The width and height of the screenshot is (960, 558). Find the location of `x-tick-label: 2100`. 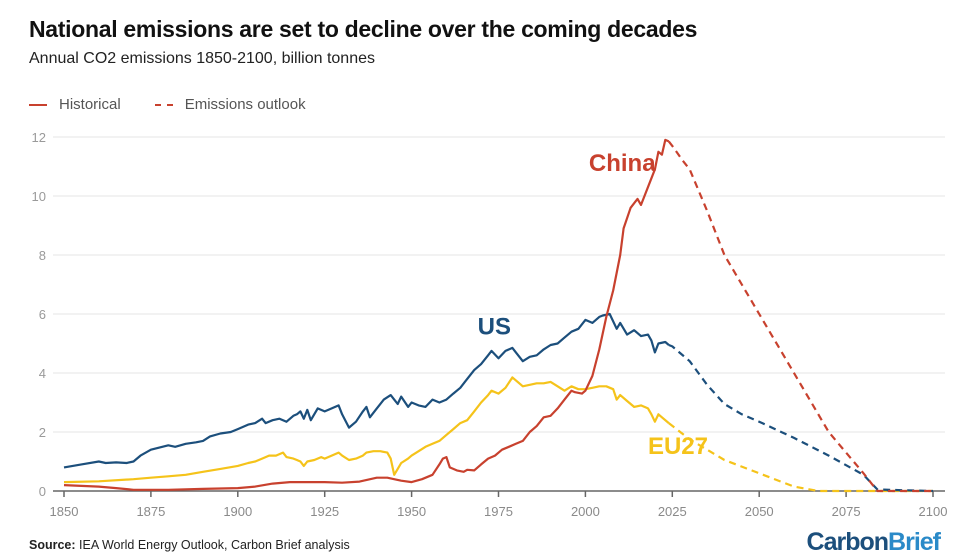

x-tick-label: 2100 is located at coordinates (933, 511).